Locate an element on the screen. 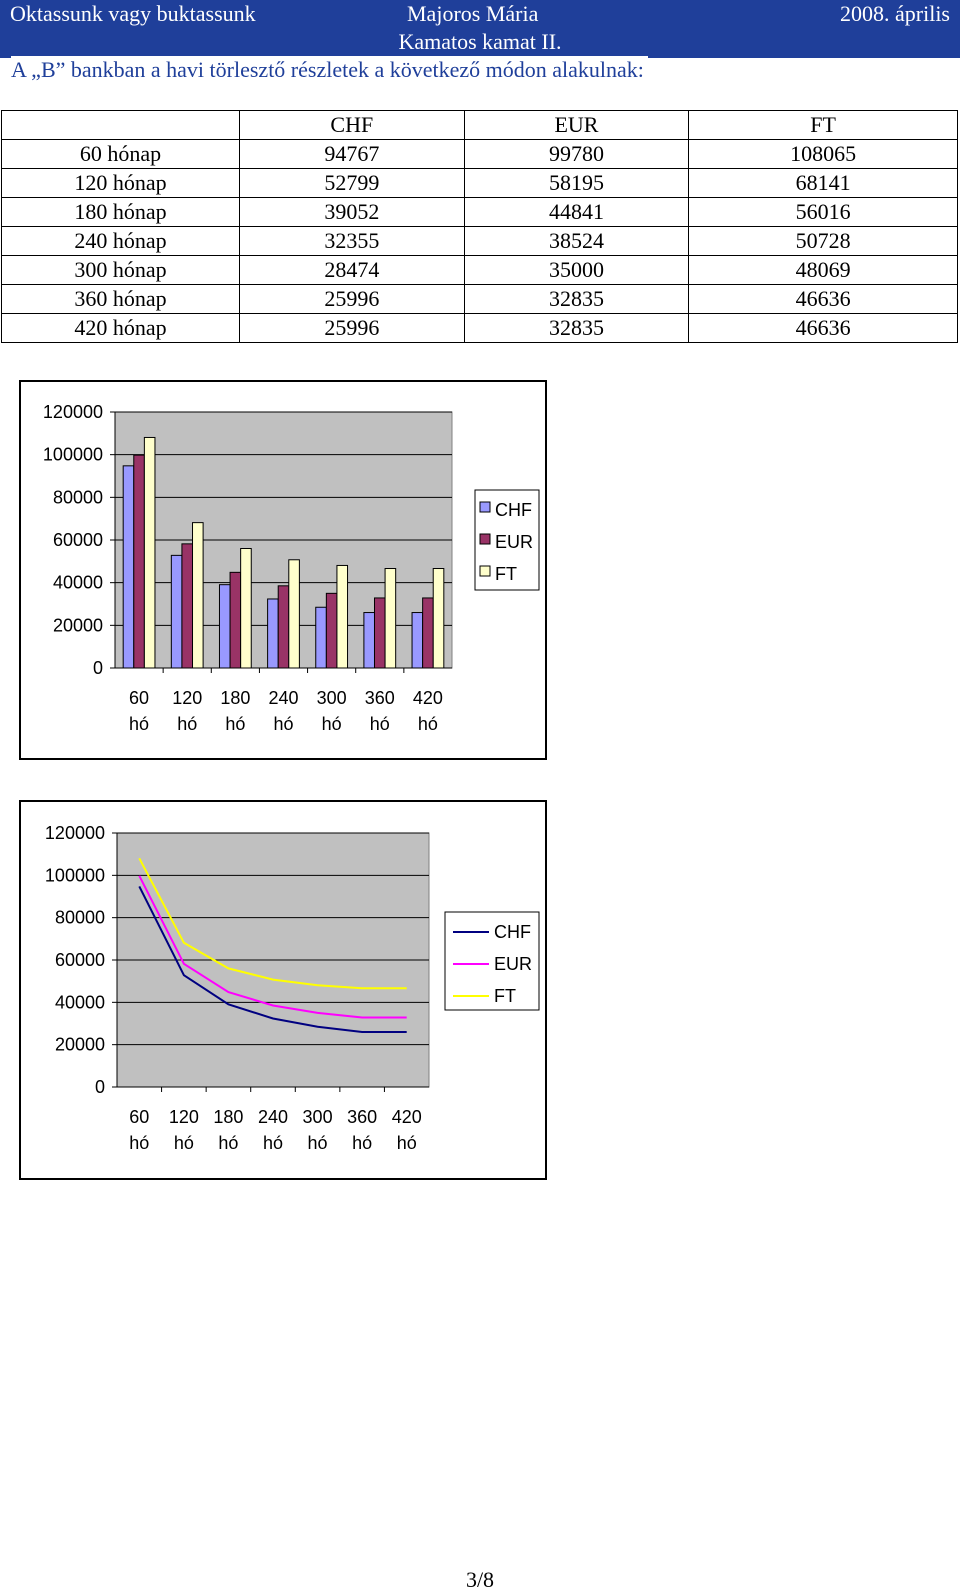  table-row: 60 hónap 94767 99780 108065 is located at coordinates (479, 154).